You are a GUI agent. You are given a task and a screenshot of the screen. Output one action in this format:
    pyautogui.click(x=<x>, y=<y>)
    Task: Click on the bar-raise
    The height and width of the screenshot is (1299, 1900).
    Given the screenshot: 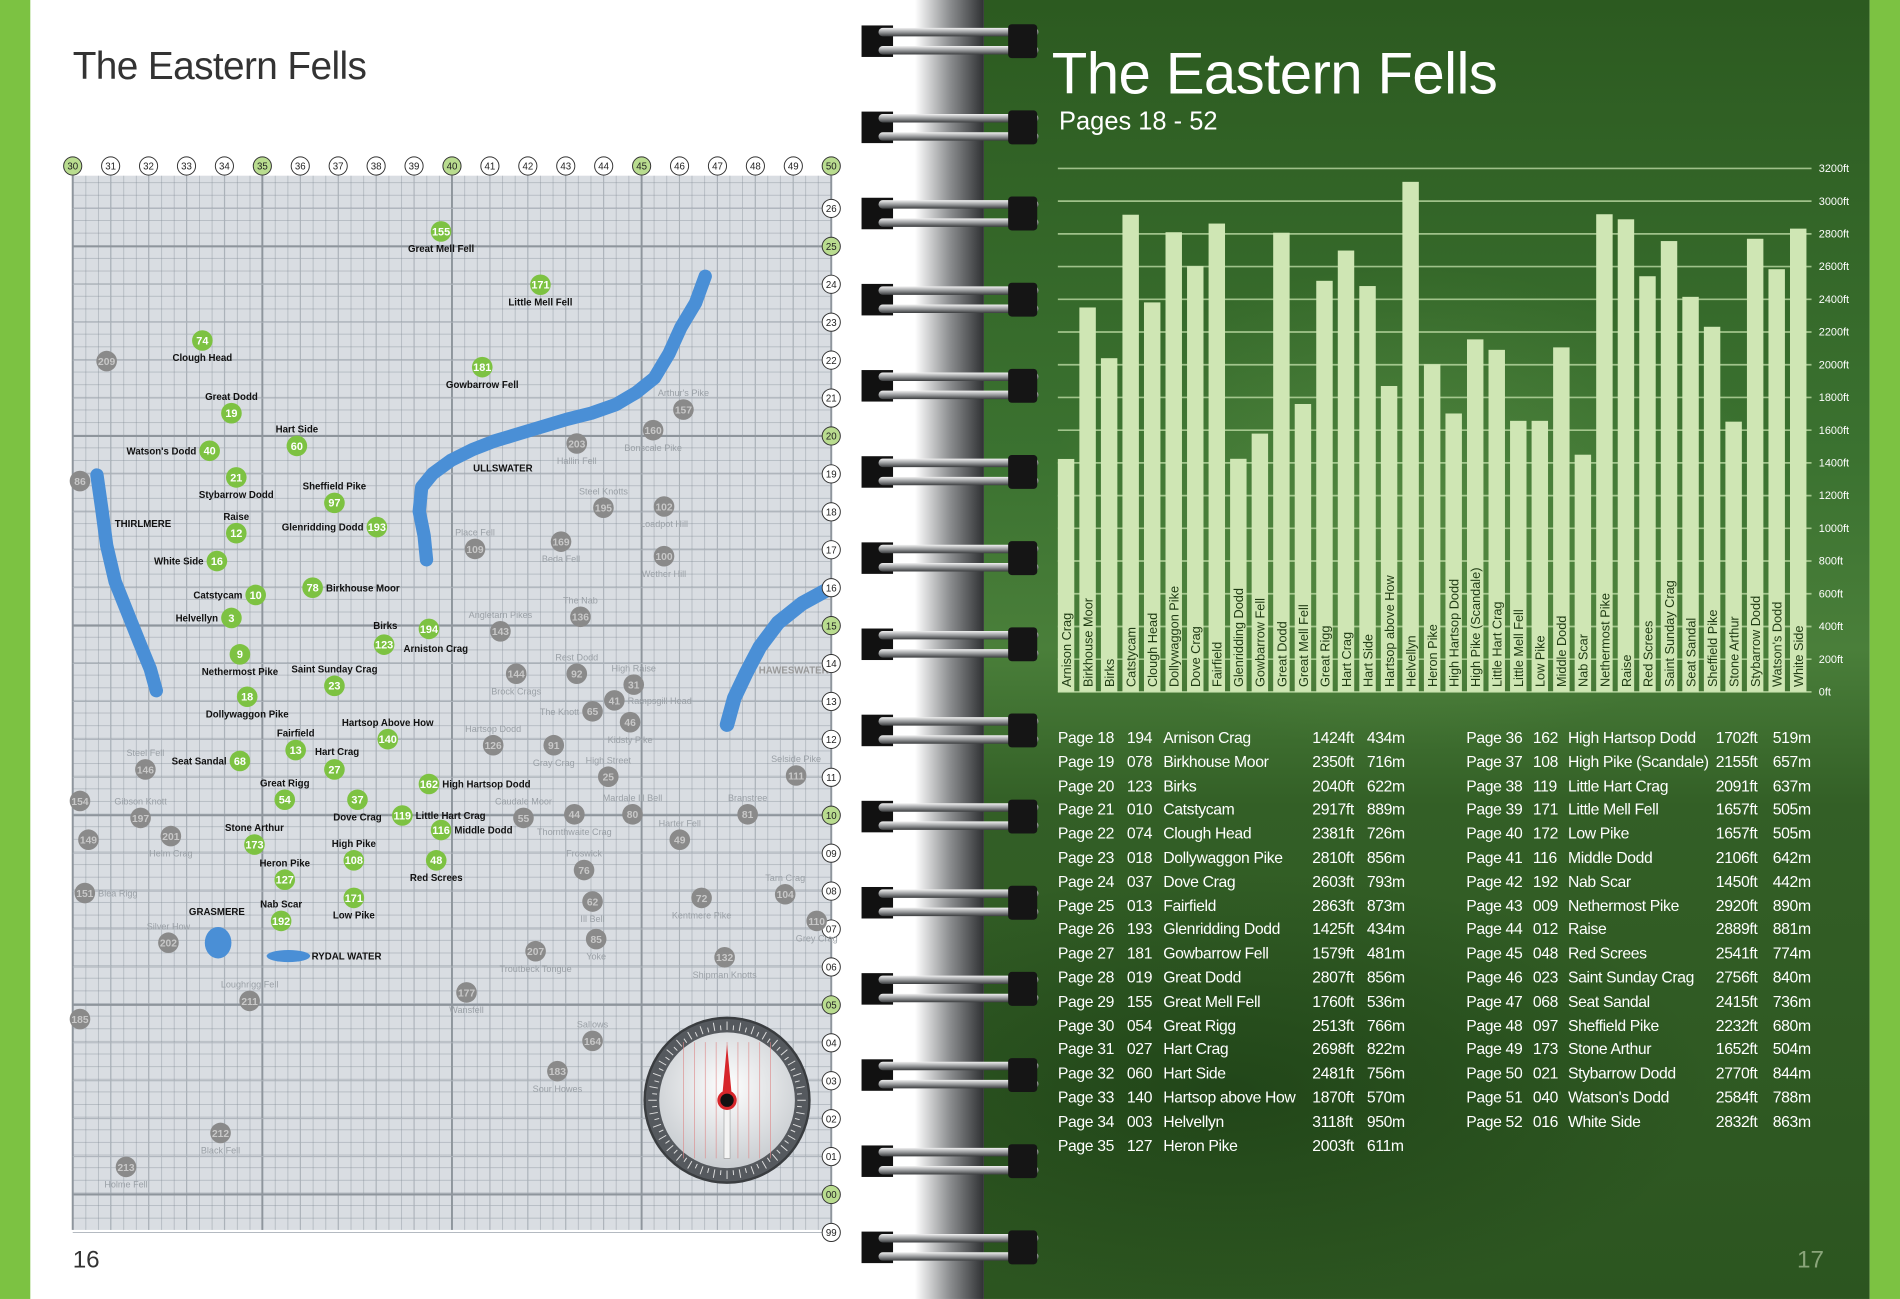 What is the action you would take?
    pyautogui.click(x=1626, y=455)
    